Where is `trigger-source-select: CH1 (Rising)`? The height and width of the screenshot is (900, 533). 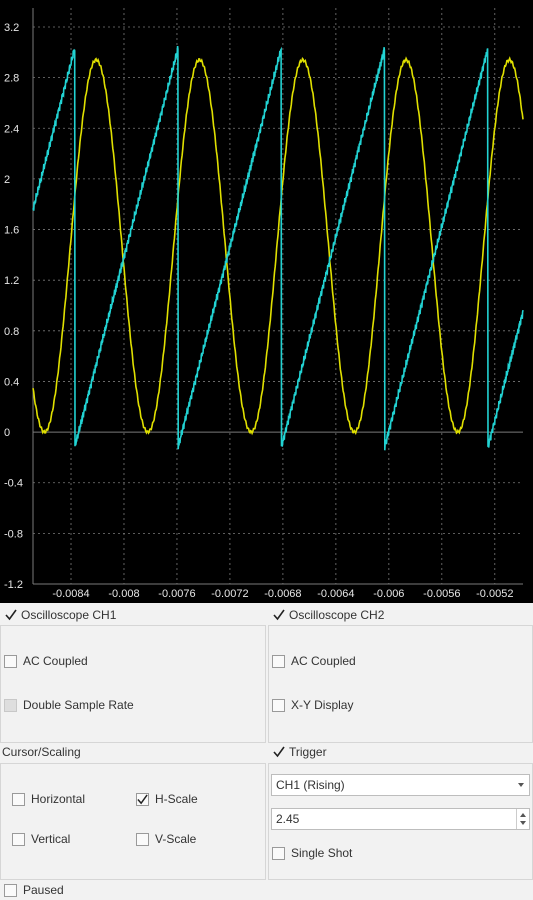
trigger-source-select: CH1 (Rising) is located at coordinates (400, 785).